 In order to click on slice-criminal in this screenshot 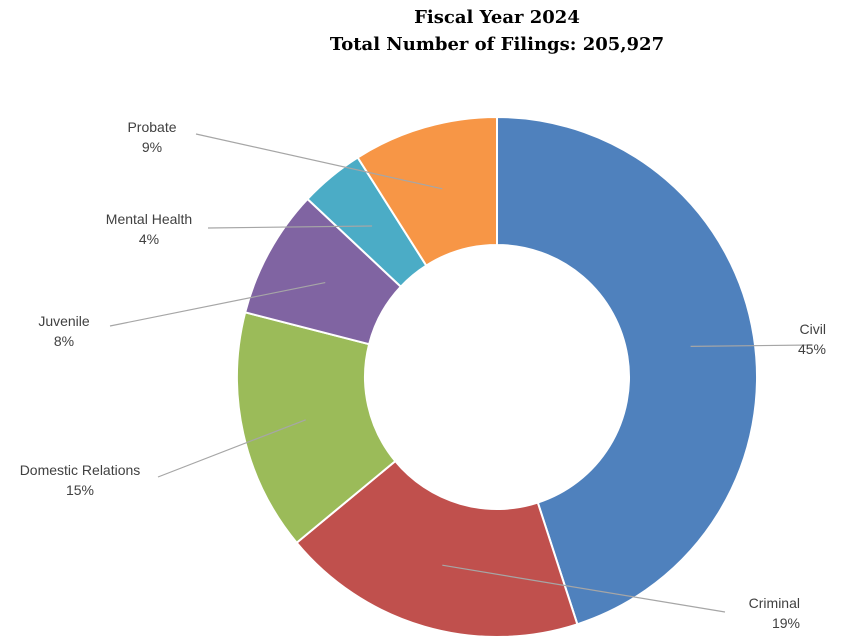, I will do `click(437, 548)`.